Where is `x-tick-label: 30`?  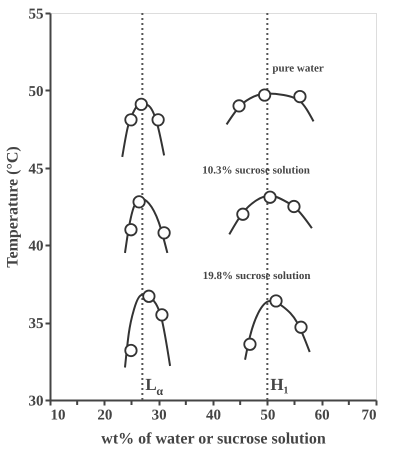
x-tick-label: 30 is located at coordinates (159, 416).